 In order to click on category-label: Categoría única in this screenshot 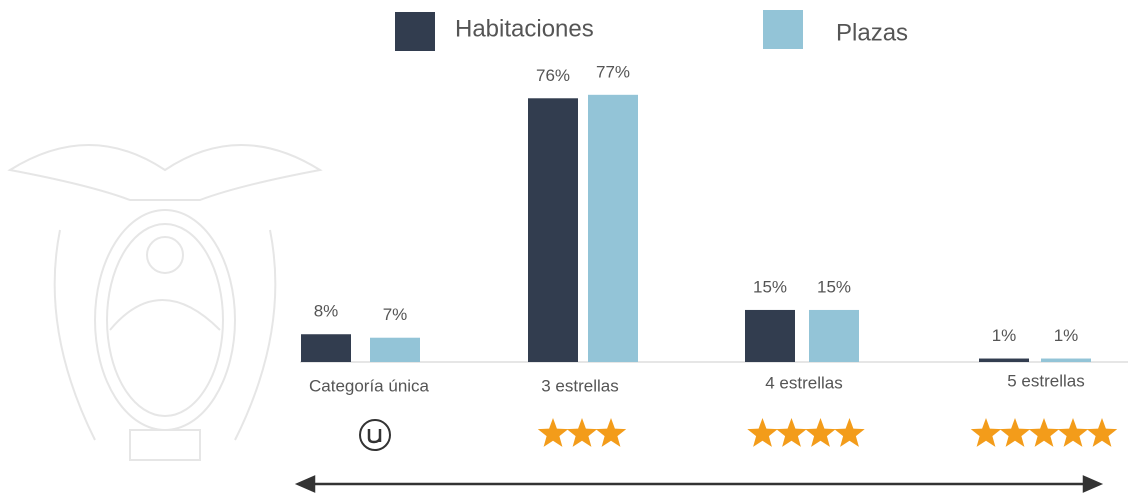, I will do `click(369, 385)`.